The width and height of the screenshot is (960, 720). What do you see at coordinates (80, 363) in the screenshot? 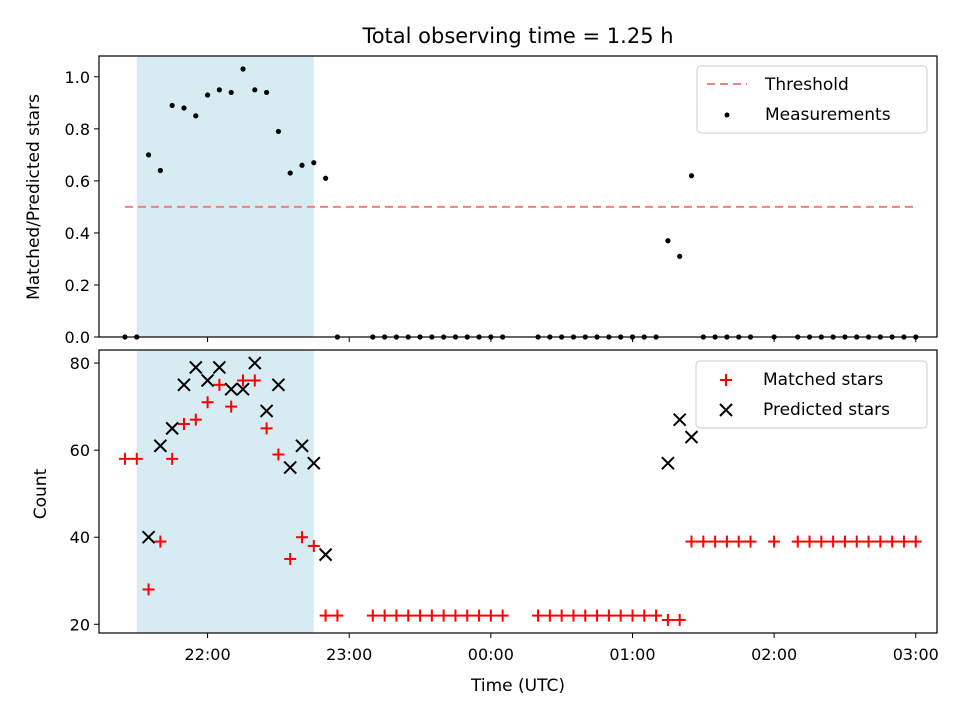
I see `bottom-y-tick-label: 80` at bounding box center [80, 363].